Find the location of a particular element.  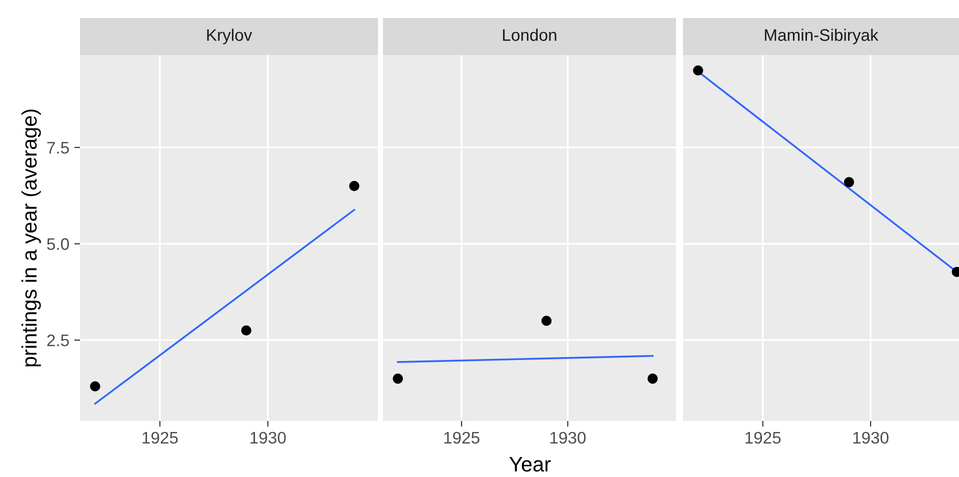

y-tick-label: 5.0 is located at coordinates (58, 244).